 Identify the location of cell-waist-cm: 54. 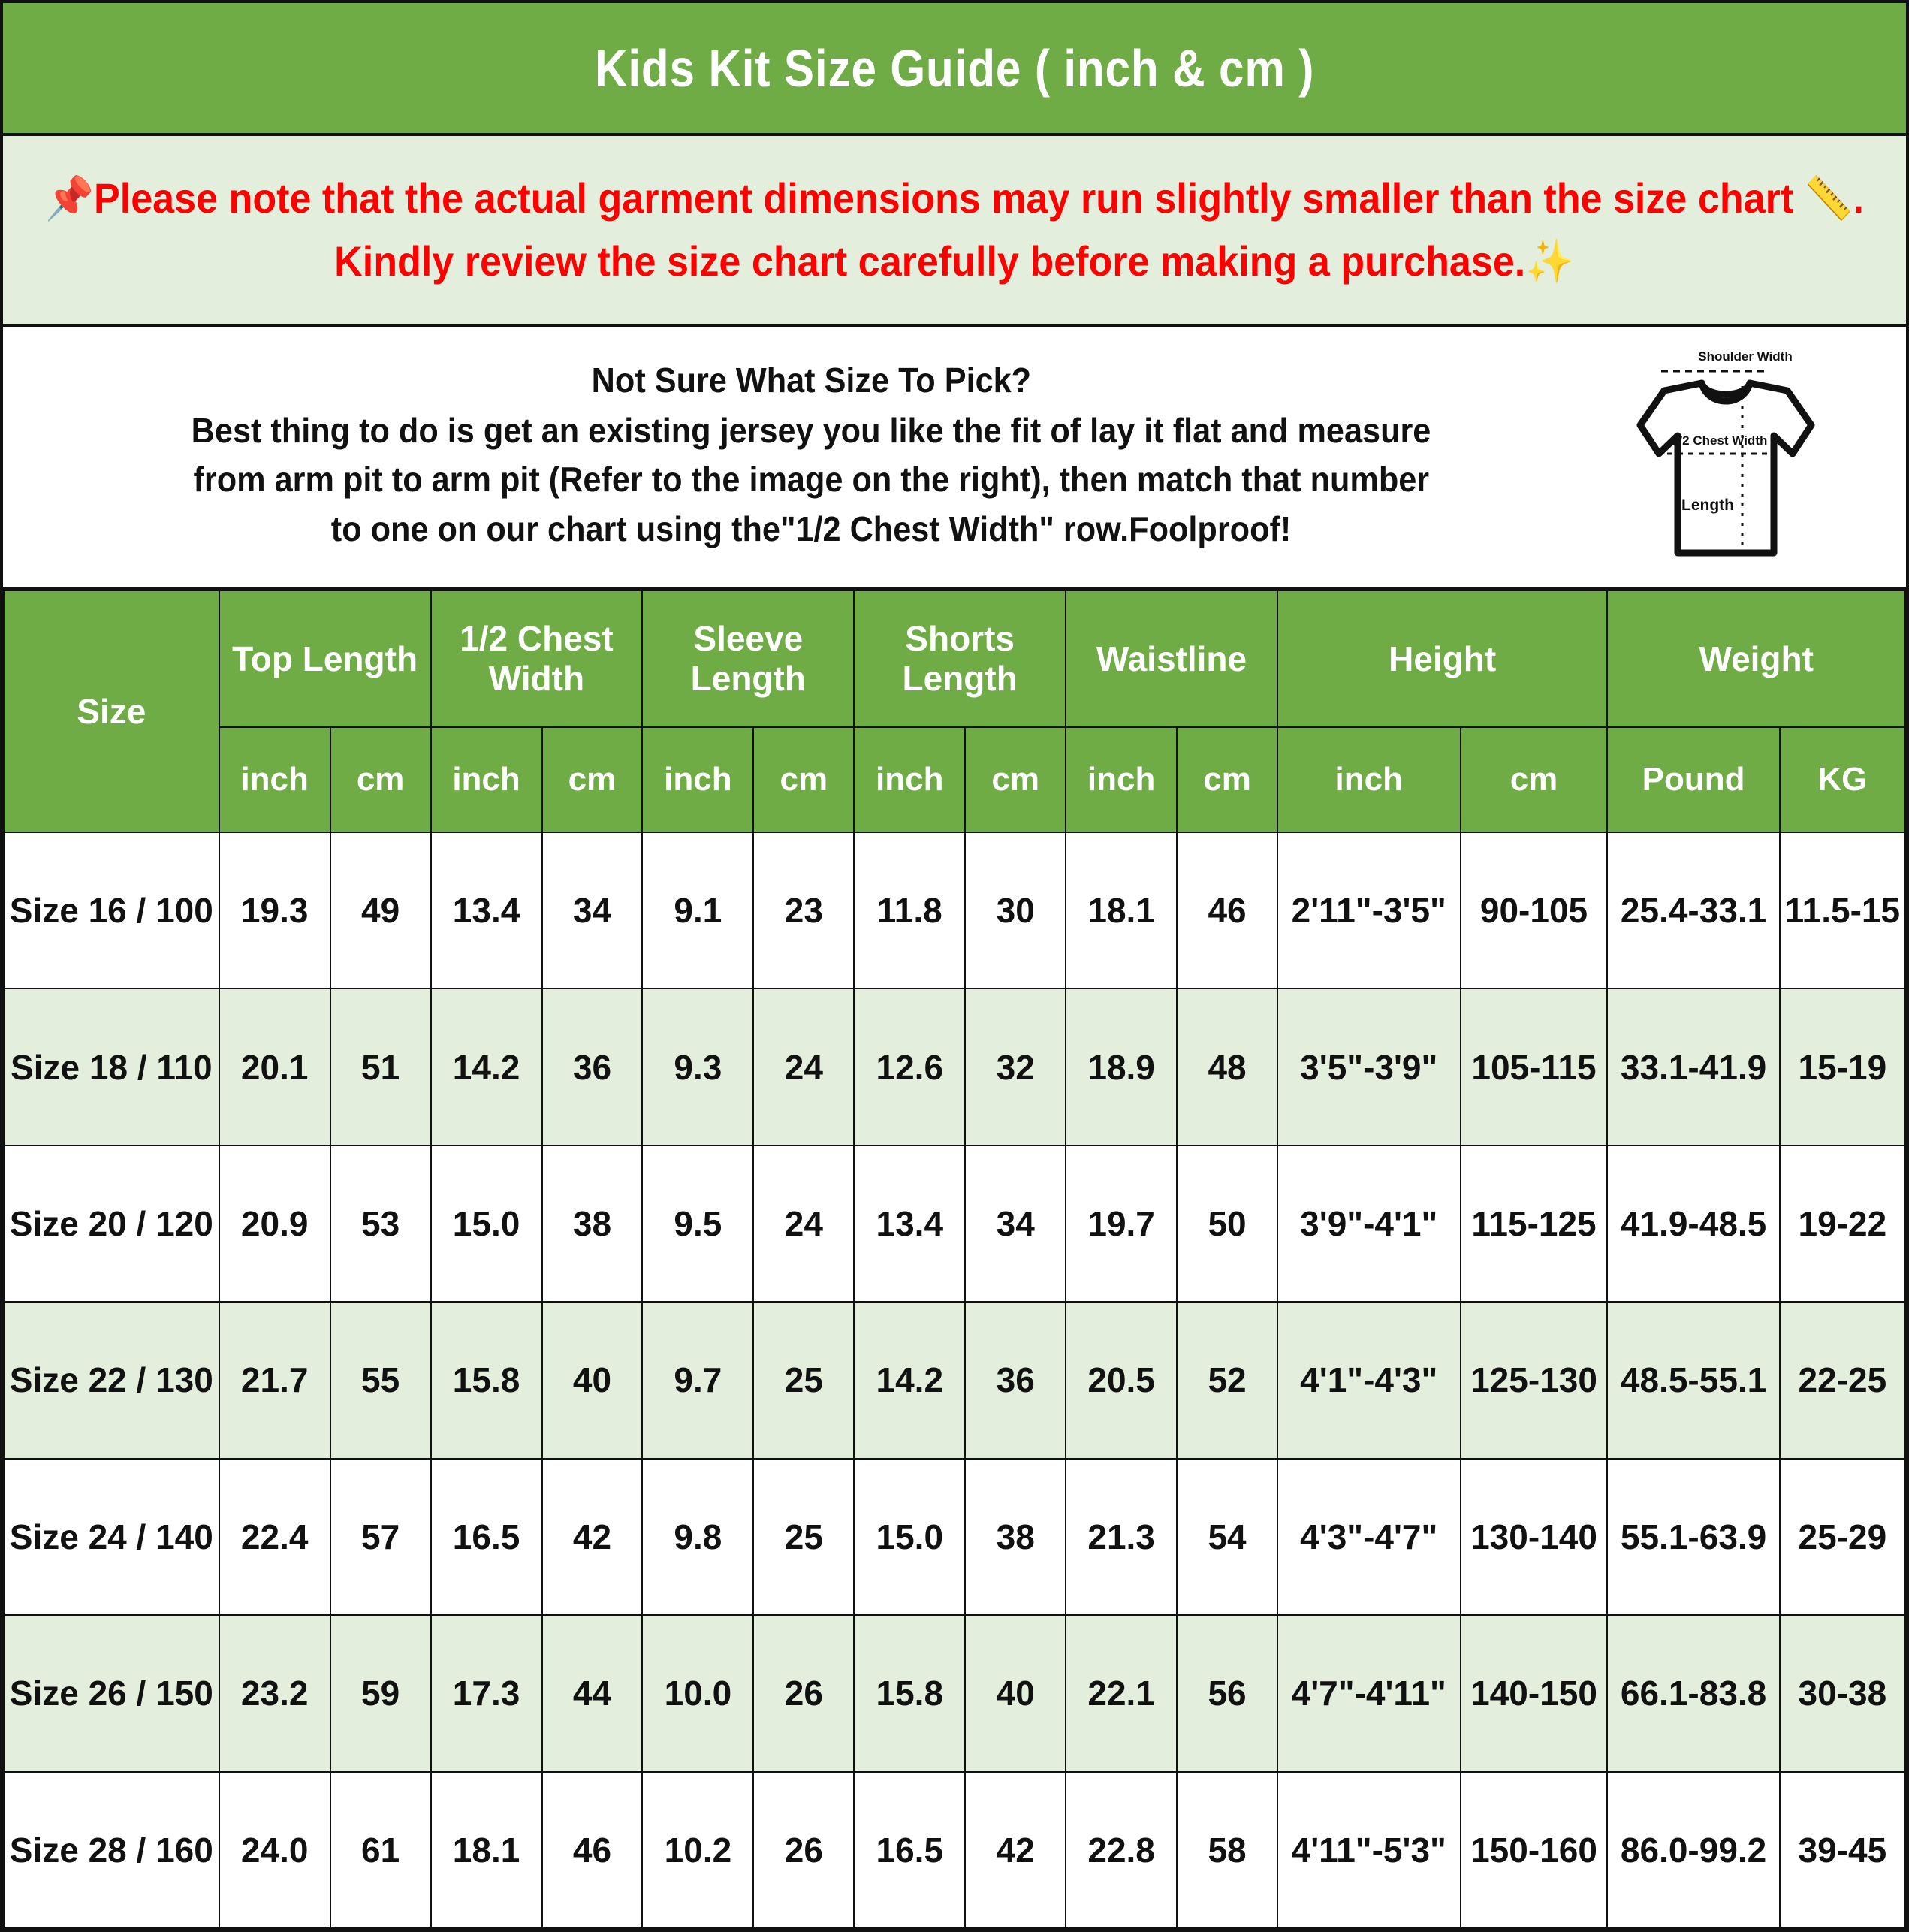
(1227, 1537).